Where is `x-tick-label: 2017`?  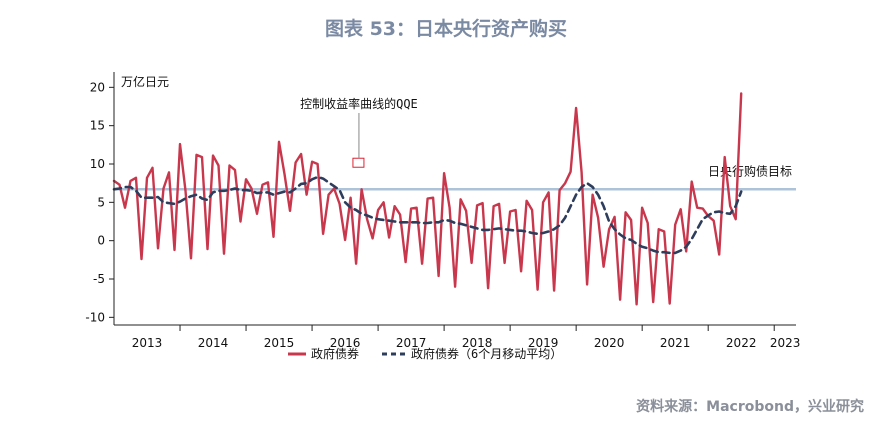
x-tick-label: 2017 is located at coordinates (411, 343).